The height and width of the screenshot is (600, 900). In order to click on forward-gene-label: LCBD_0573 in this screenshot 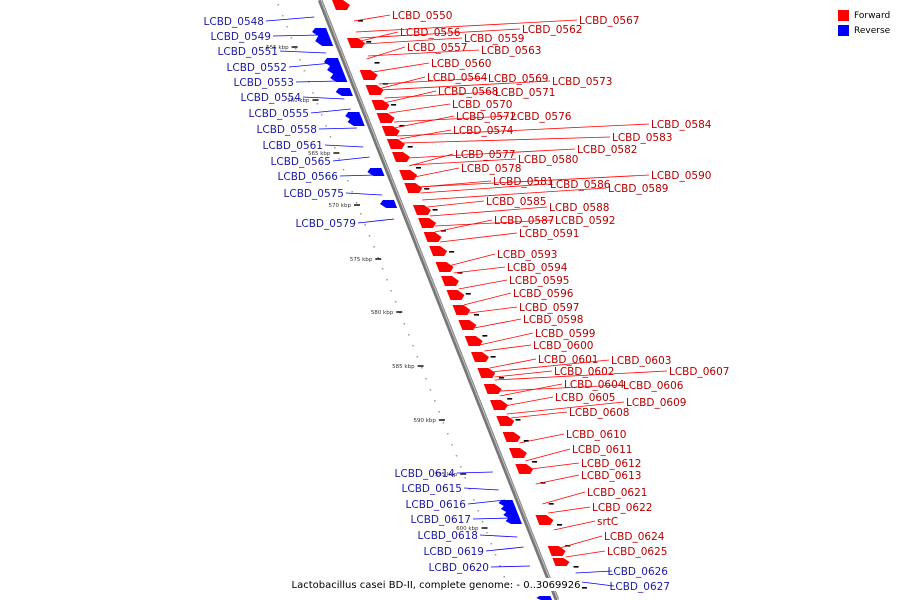, I will do `click(582, 82)`.